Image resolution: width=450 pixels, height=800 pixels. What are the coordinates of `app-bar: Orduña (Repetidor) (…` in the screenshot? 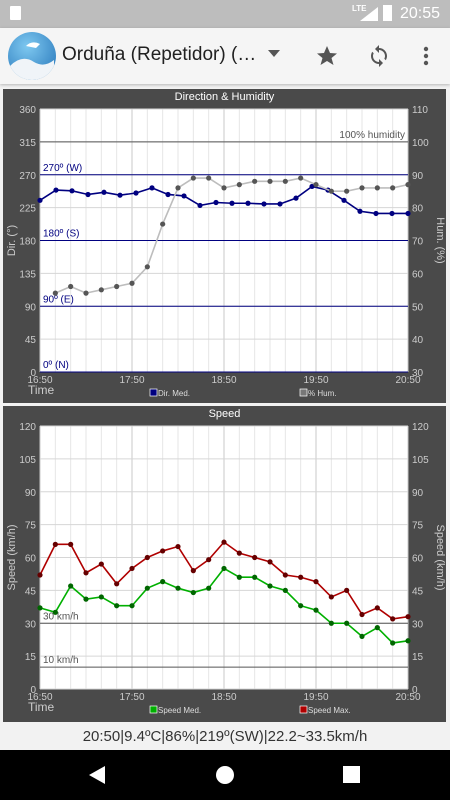 It's located at (225, 56).